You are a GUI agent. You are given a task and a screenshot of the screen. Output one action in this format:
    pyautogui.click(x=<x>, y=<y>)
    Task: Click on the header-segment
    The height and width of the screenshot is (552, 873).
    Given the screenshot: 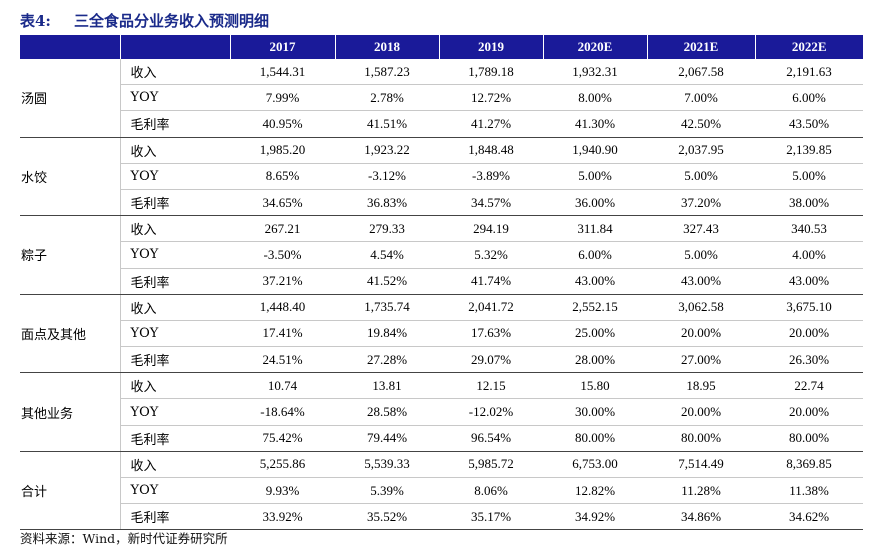 What is the action you would take?
    pyautogui.click(x=70, y=47)
    